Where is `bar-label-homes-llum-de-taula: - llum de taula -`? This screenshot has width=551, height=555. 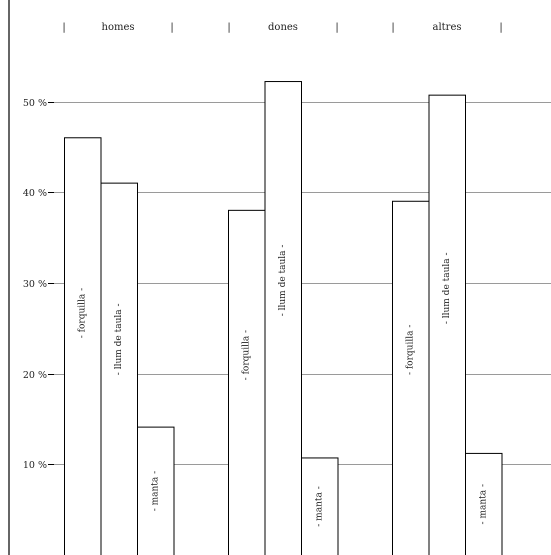
bar-label-homes-llum-de-taula: - llum de taula - is located at coordinates (119, 339).